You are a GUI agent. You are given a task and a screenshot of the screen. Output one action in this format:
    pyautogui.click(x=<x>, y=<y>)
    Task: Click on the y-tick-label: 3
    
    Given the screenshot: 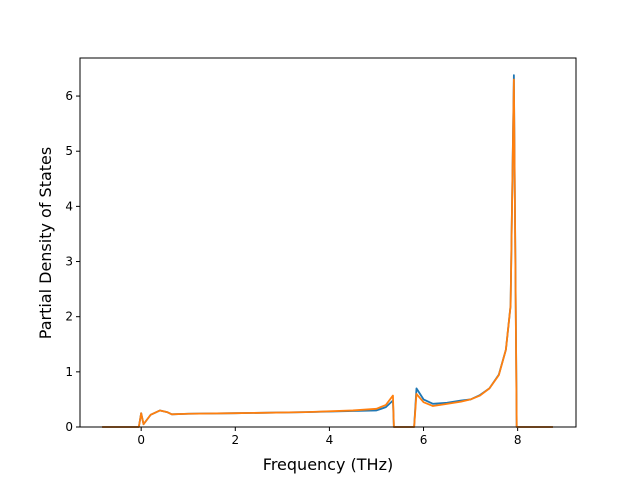 What is the action you would take?
    pyautogui.click(x=69, y=262)
    